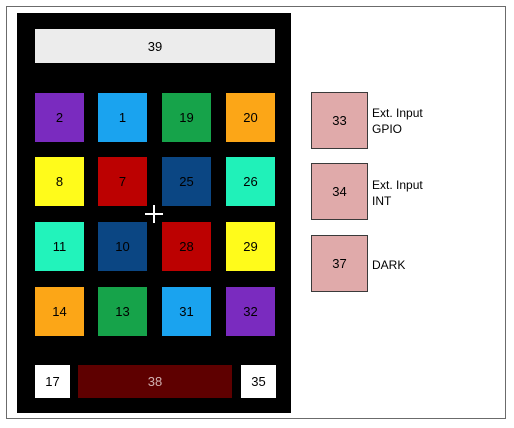 This screenshot has height=428, width=514. Describe the element at coordinates (339, 191) in the screenshot. I see `ext-input-int-button: 34` at that location.